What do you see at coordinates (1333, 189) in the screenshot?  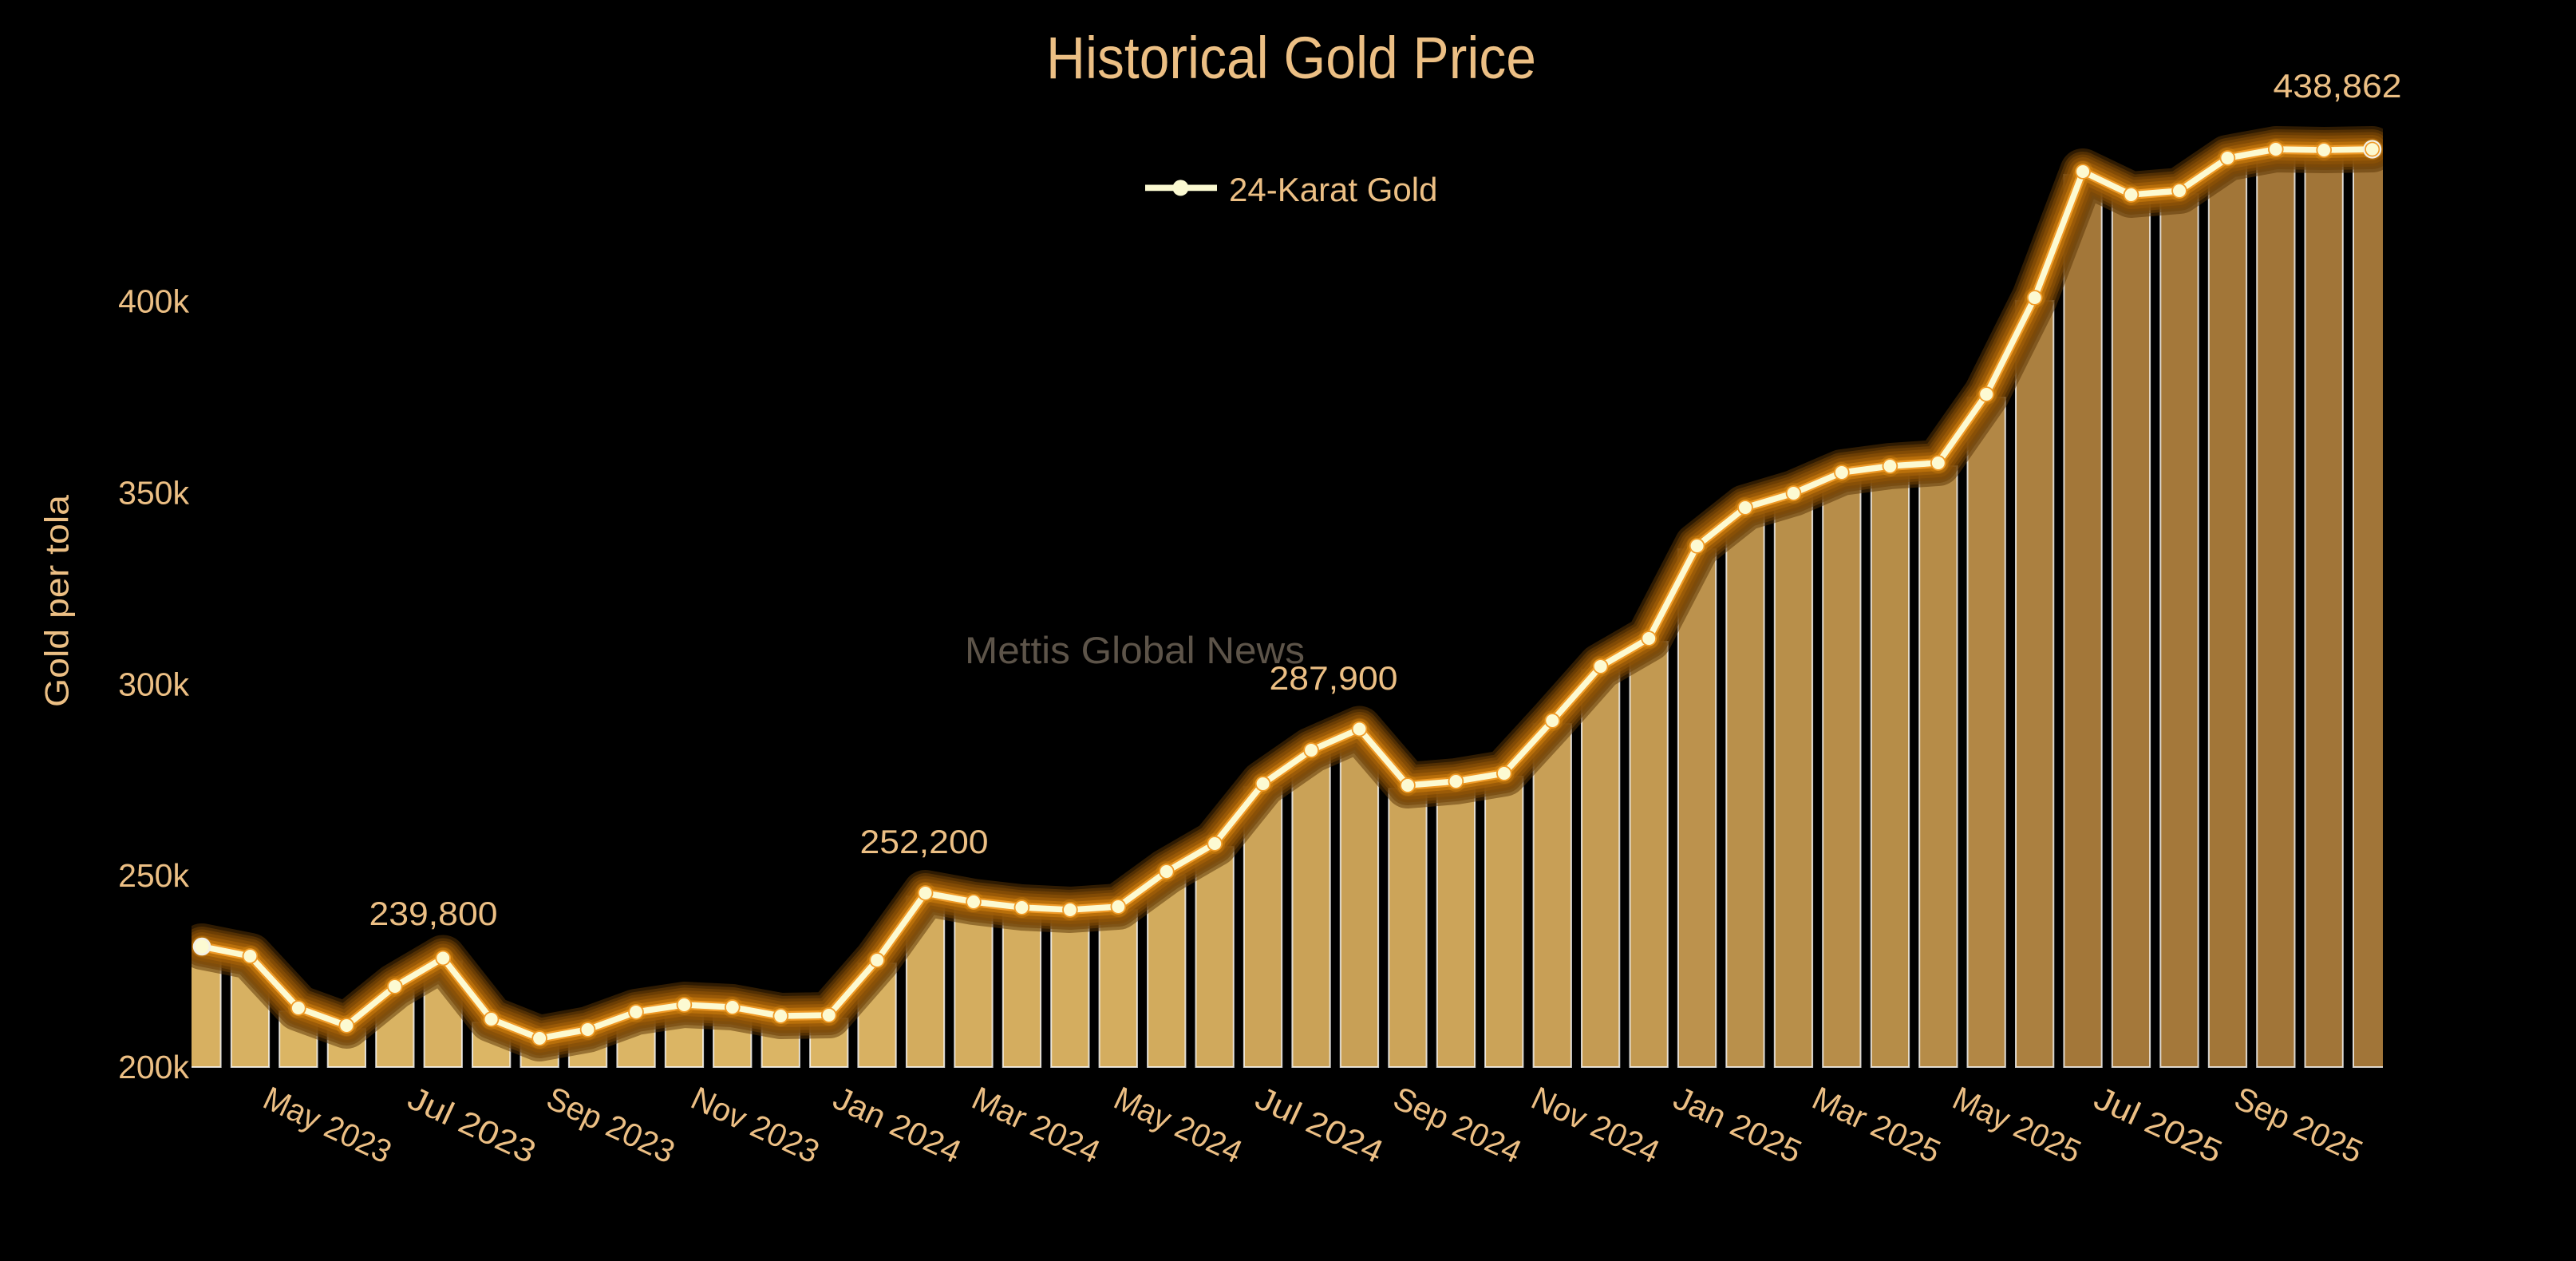 I see `svg-text: 24-Karat Gold` at bounding box center [1333, 189].